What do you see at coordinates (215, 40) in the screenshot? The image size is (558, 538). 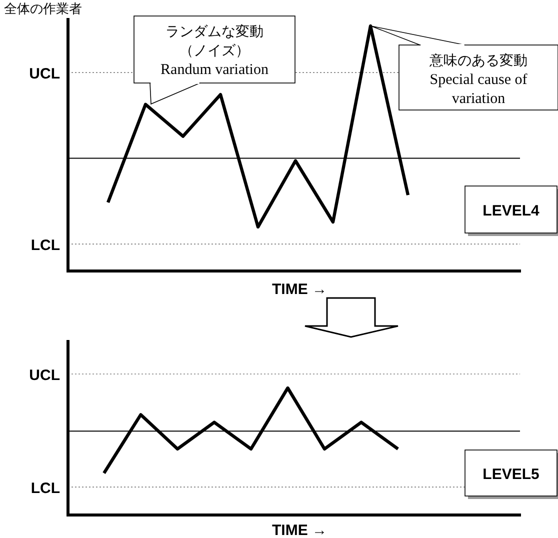 I see `annotation: ランダムな変動（ノイズ）` at bounding box center [215, 40].